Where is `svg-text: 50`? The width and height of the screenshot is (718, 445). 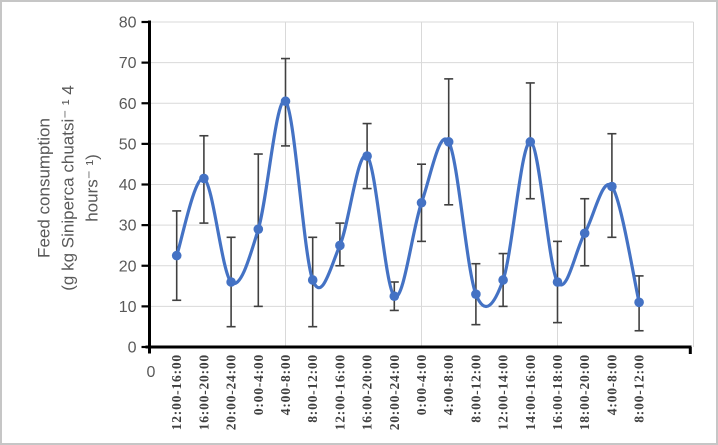
svg-text: 50 is located at coordinates (128, 144).